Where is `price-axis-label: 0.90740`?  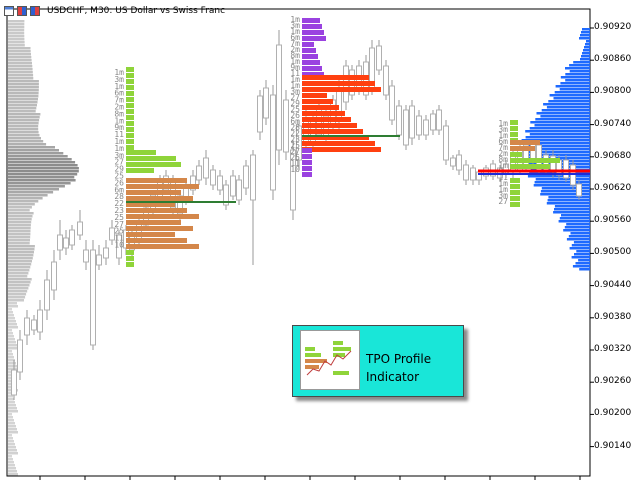
price-axis-label: 0.90740 is located at coordinates (613, 123).